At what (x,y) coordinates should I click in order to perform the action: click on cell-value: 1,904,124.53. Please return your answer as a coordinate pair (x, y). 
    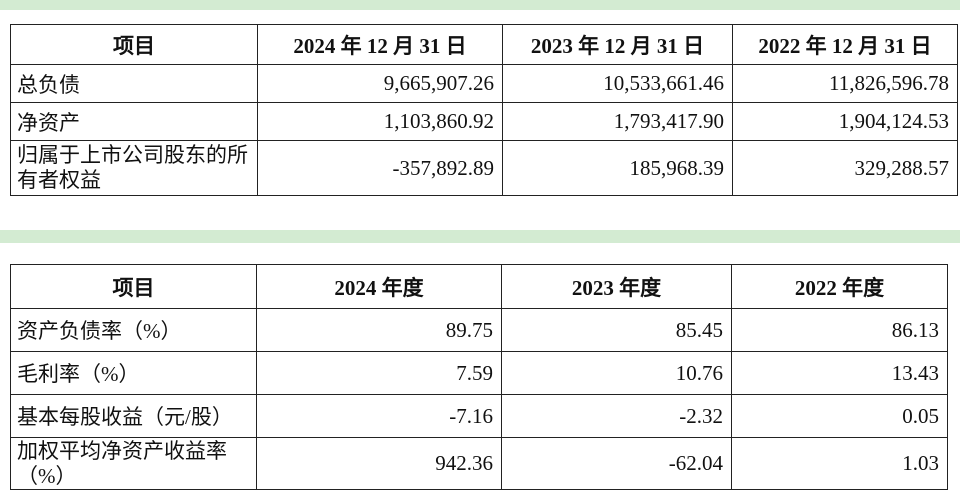
    Looking at the image, I should click on (845, 121).